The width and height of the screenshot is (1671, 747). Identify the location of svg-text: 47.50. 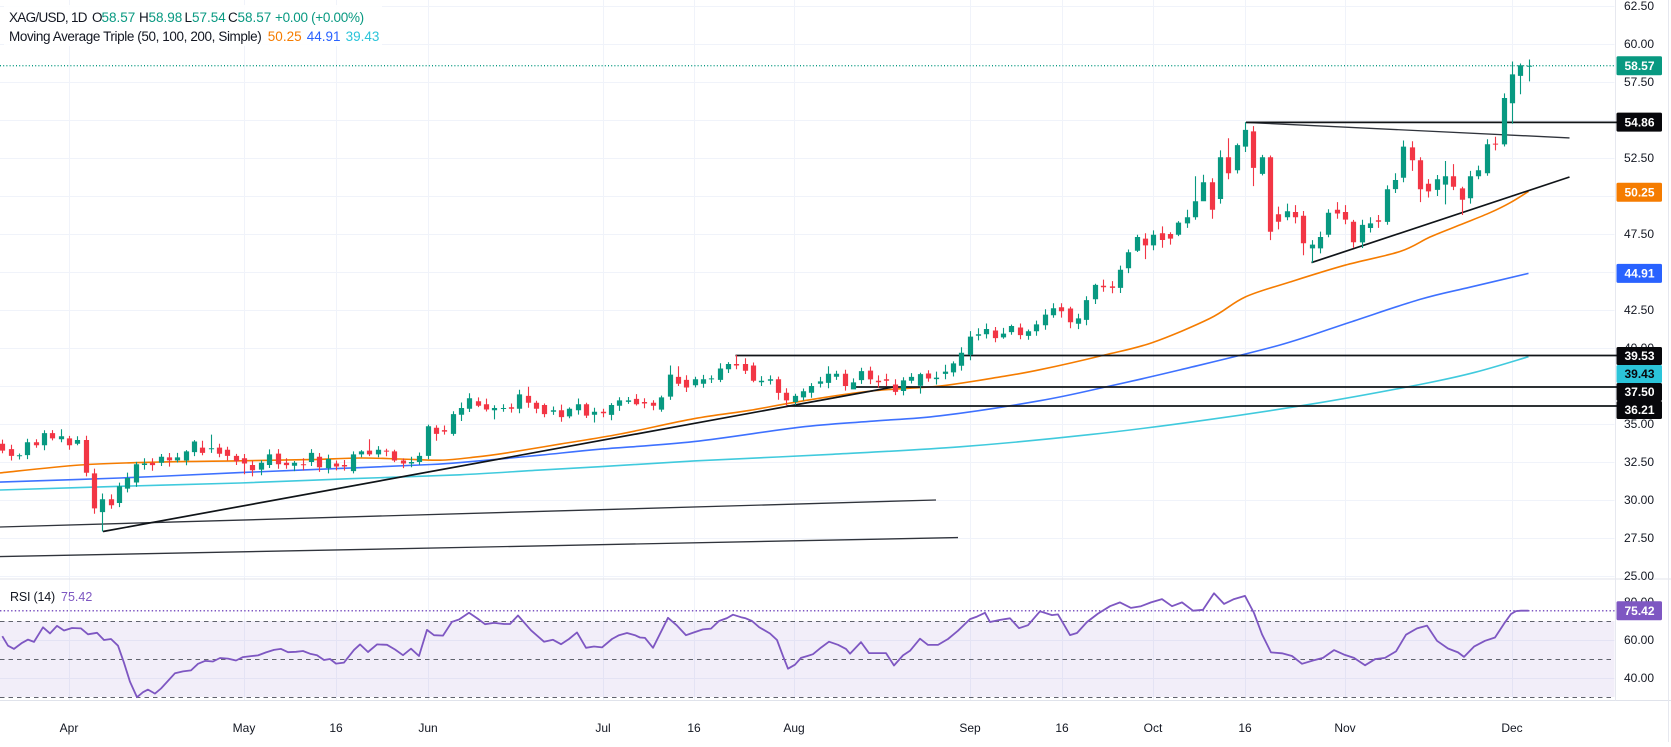
(1639, 234).